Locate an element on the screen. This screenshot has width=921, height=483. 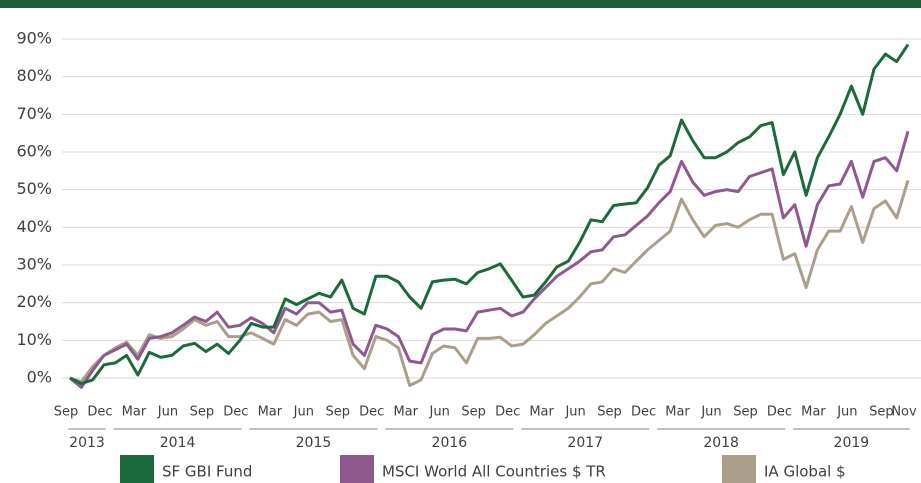
y-tick-label: 30% is located at coordinates (34, 264).